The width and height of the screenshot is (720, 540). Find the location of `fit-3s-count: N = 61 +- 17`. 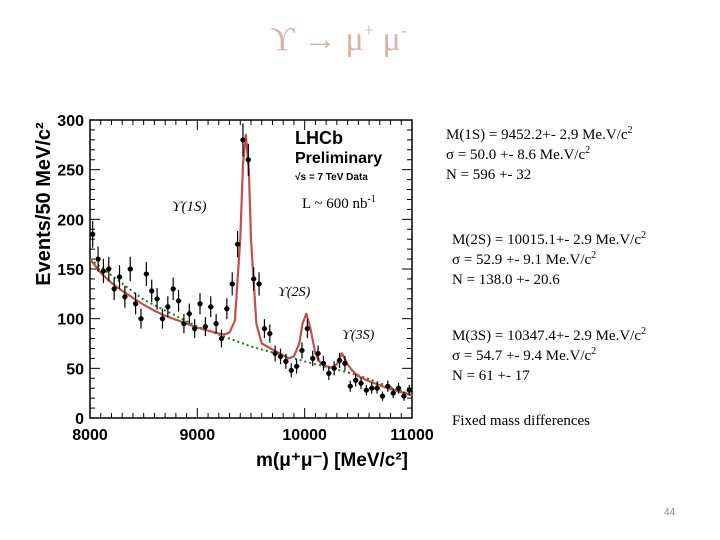

fit-3s-count: N = 61 +- 17 is located at coordinates (491, 376).